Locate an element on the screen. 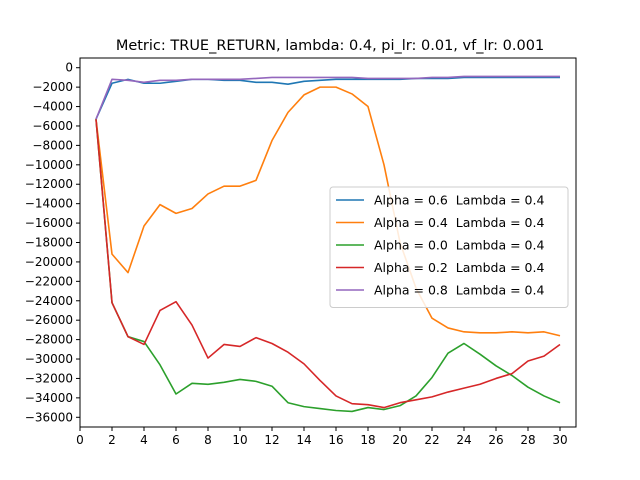  legend-box is located at coordinates (449, 247).